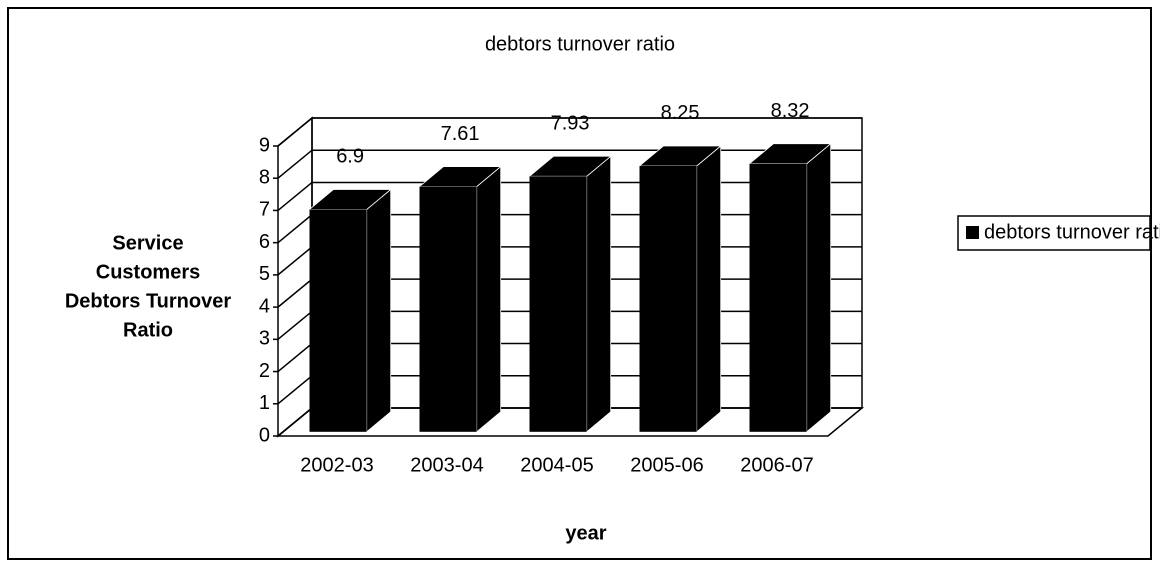 This screenshot has width=1160, height=568. What do you see at coordinates (680, 113) in the screenshot?
I see `data-label: 8.25` at bounding box center [680, 113].